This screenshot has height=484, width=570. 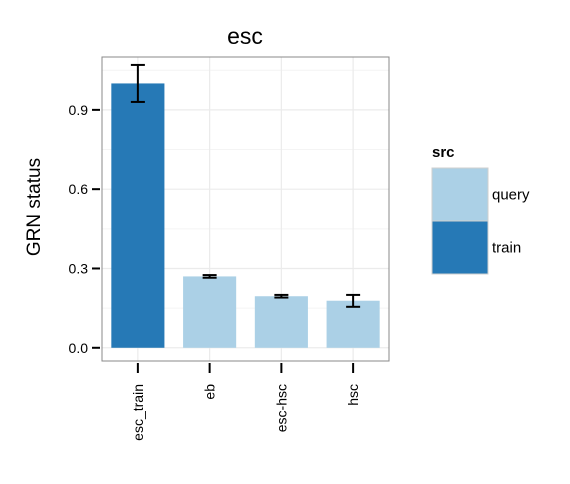 I want to click on error-bar-esc-hsc, so click(x=281, y=296).